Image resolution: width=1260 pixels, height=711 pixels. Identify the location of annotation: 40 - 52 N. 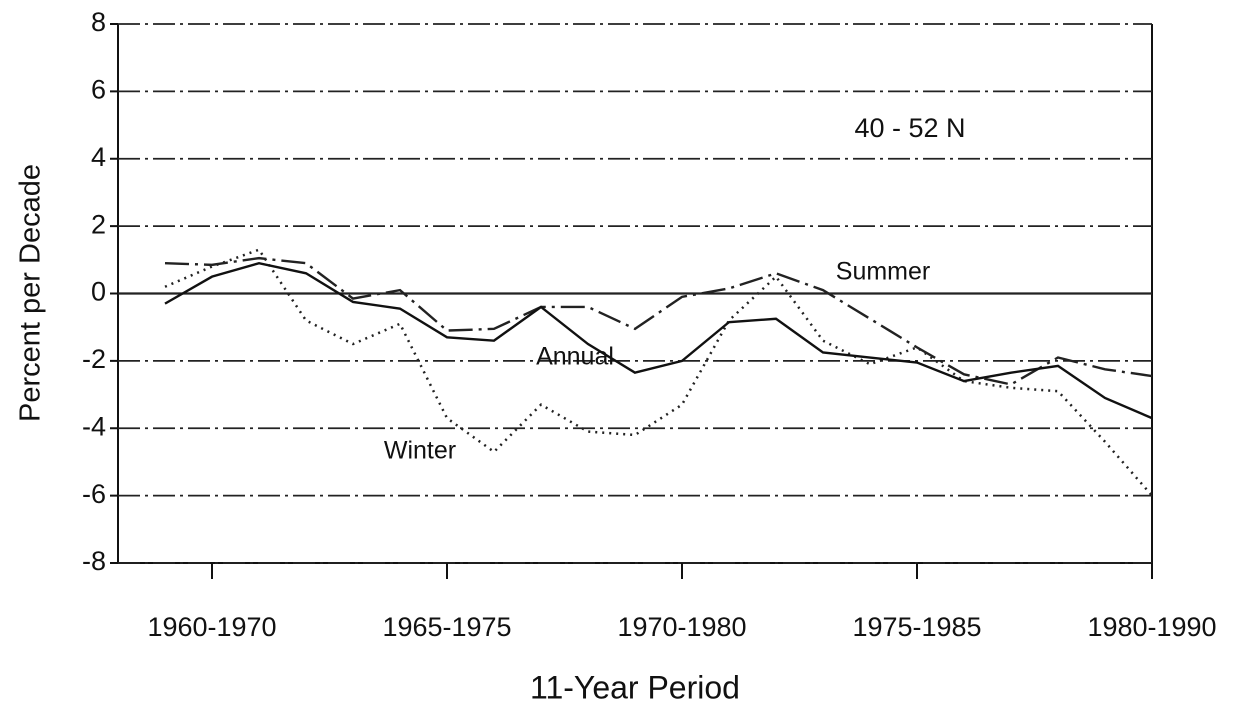
(909, 128).